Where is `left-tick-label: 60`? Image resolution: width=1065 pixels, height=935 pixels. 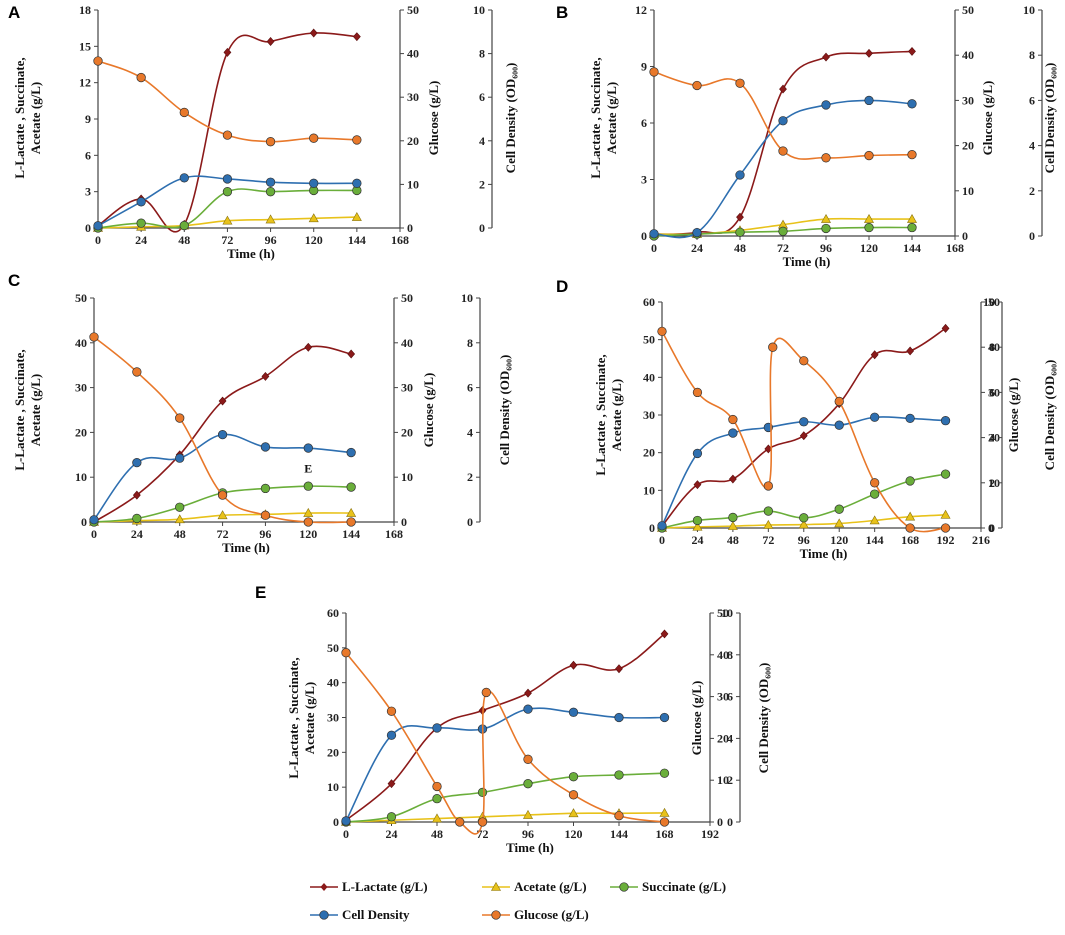
left-tick-label: 60 is located at coordinates (649, 302).